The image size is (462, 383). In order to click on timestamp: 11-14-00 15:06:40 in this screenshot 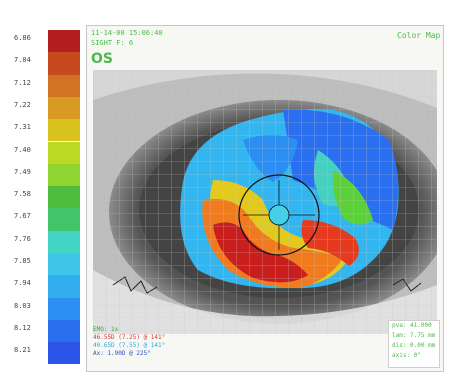, I will do `click(127, 33)`.